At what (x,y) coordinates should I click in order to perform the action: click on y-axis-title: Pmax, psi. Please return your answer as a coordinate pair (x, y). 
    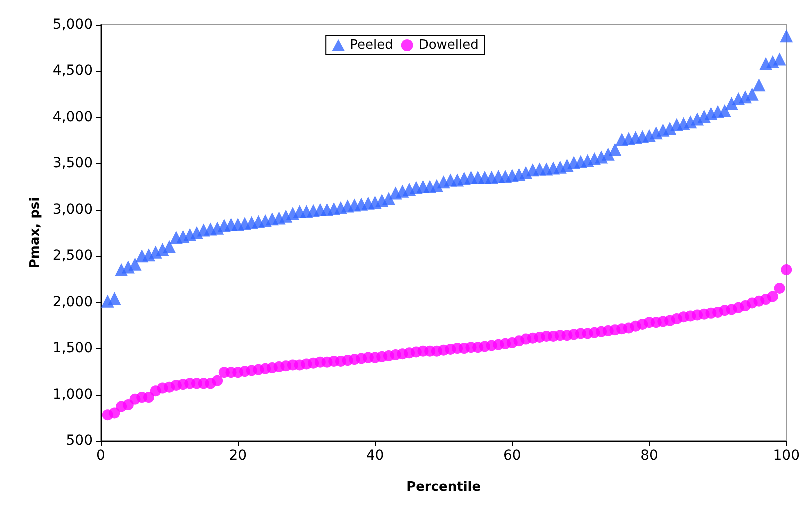
    Looking at the image, I should click on (36, 233).